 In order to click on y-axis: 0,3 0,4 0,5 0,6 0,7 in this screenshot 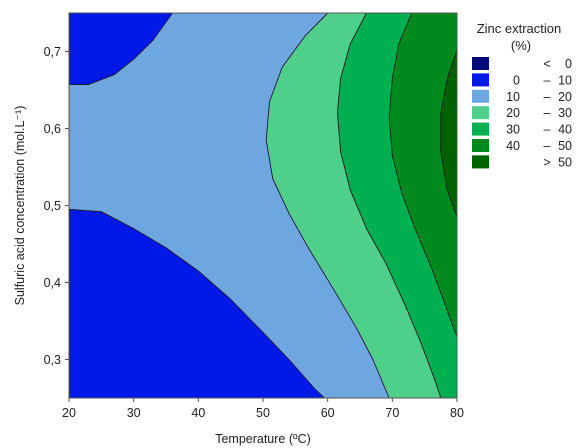, I will do `click(56, 206)`.